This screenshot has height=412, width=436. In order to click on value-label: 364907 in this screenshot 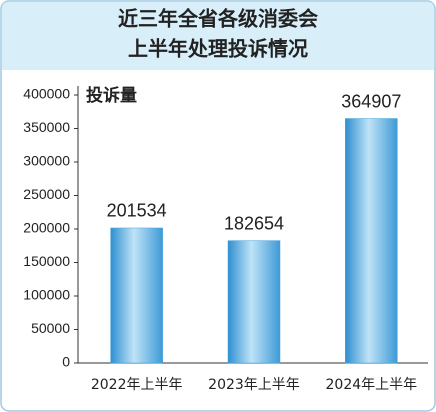, I will do `click(371, 101)`.